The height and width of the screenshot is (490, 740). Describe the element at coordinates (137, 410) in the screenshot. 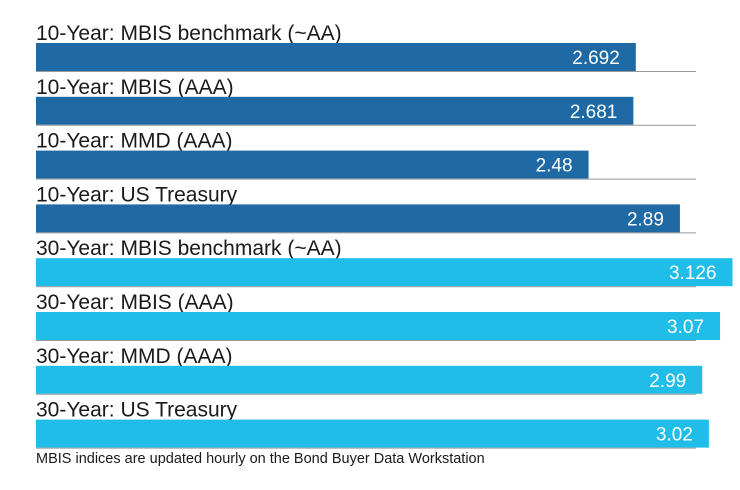

I see `category-label: 30-Year: US Treasury` at that location.